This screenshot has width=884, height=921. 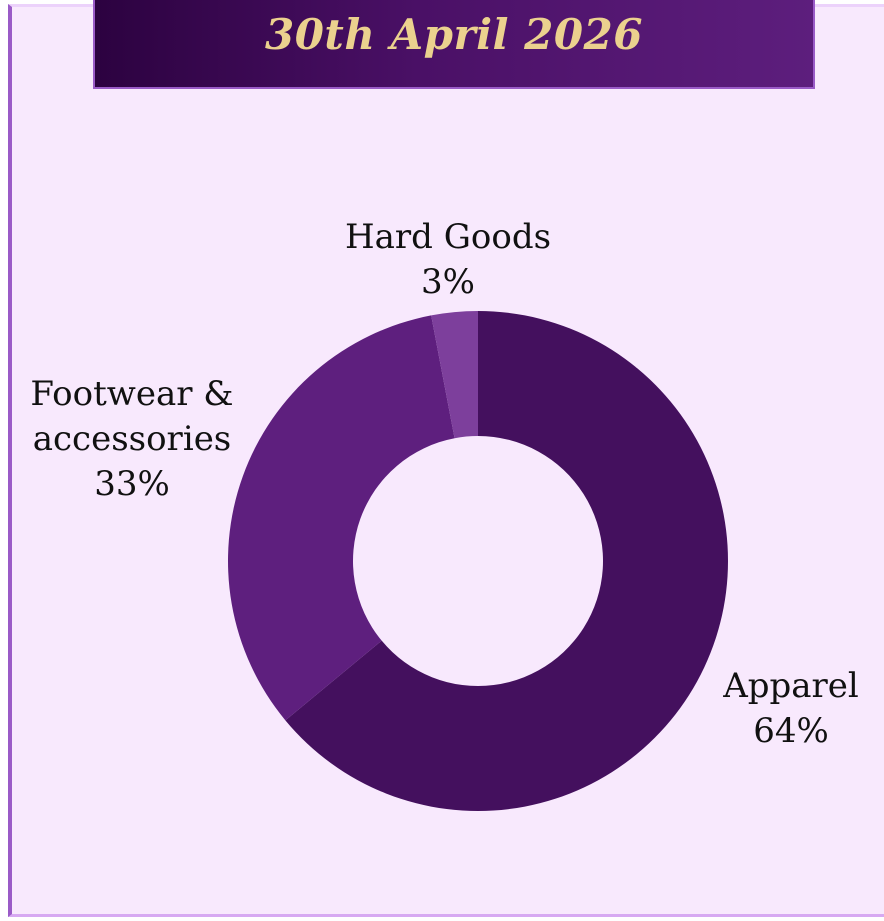 What do you see at coordinates (341, 518) in the screenshot?
I see `slice-footwear-accessories` at bounding box center [341, 518].